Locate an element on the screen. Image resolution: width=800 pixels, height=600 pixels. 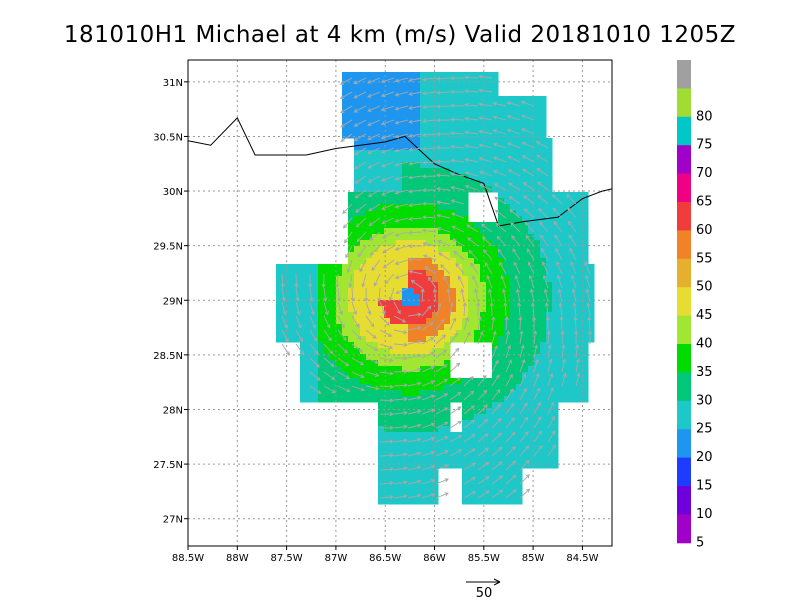
colorbar-label: 20 is located at coordinates (704, 457).